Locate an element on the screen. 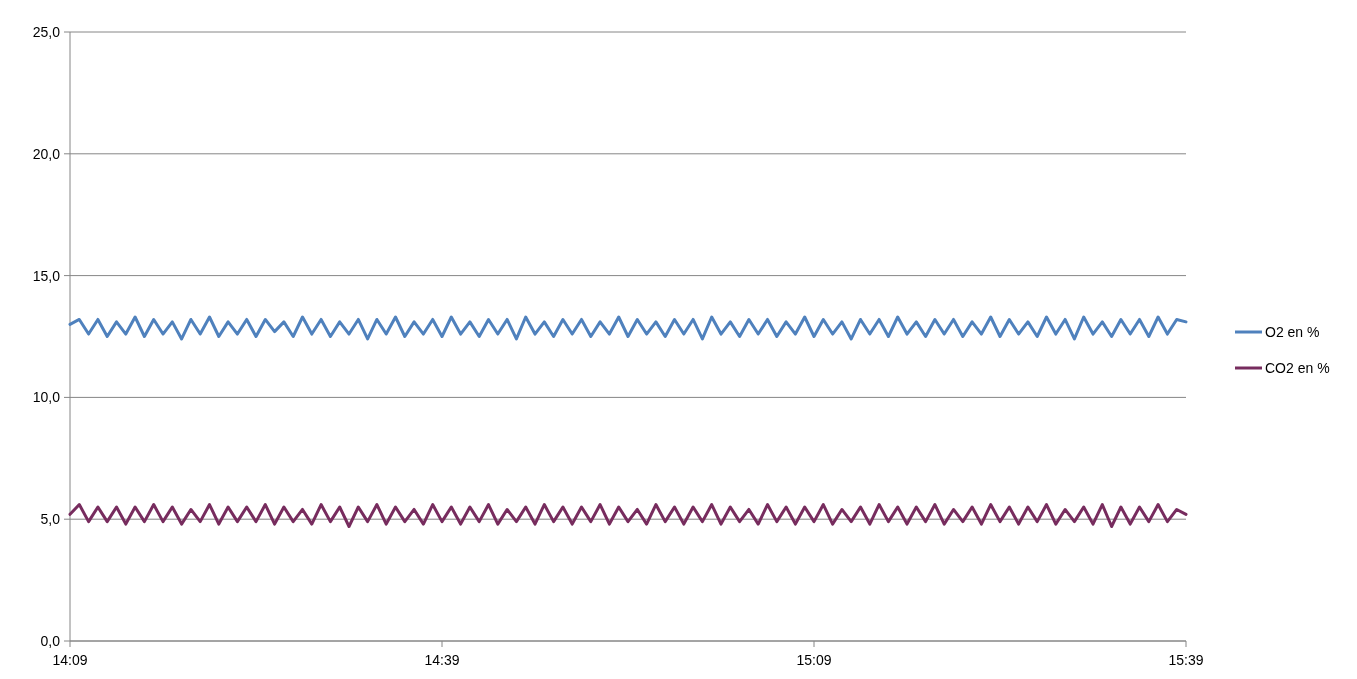 This screenshot has height=679, width=1357. y-tick-label: 0,0 is located at coordinates (50, 640).